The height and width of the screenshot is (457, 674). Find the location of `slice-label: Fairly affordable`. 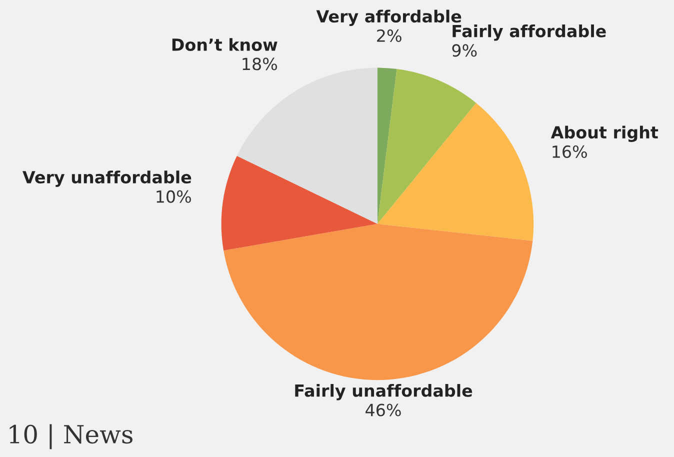

slice-label: Fairly affordable is located at coordinates (529, 32).